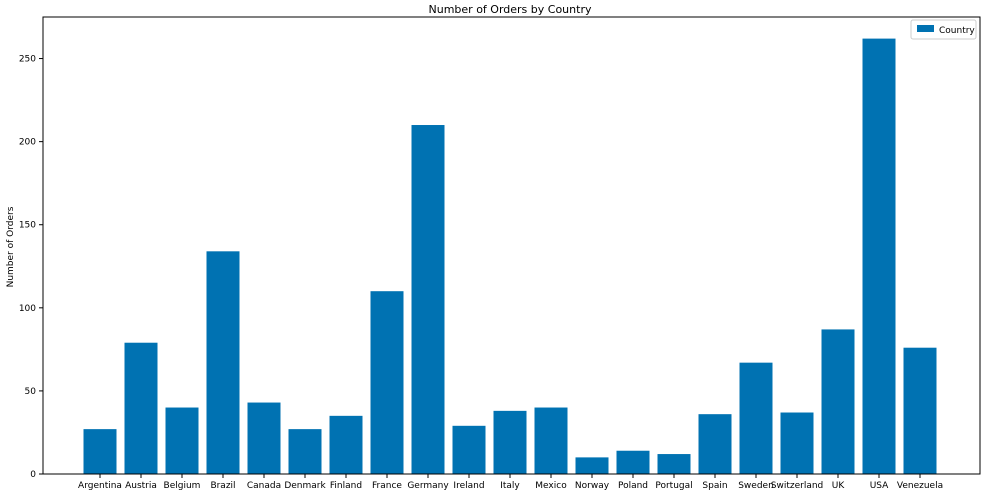 This screenshot has height=498, width=983. I want to click on bar-ireland, so click(469, 449).